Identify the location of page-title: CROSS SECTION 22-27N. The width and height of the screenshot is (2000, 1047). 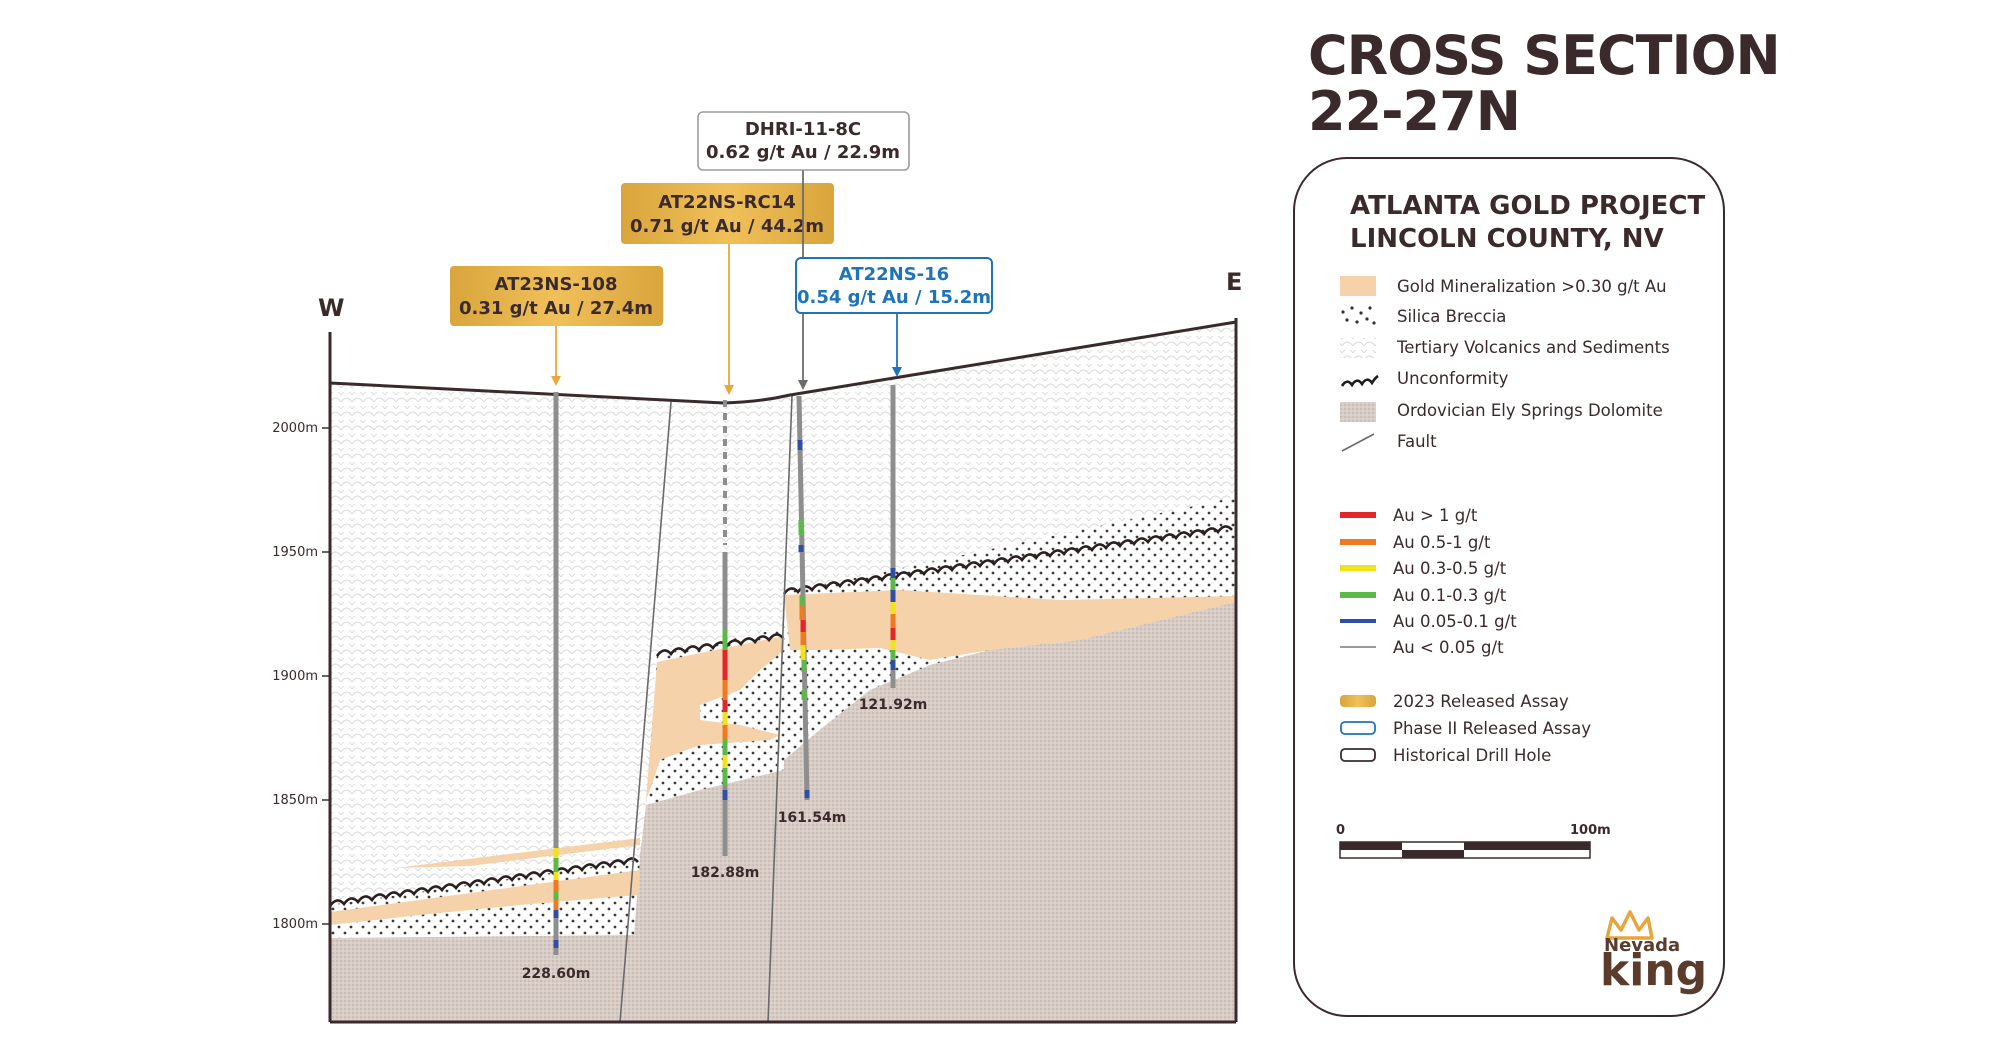
(1544, 83).